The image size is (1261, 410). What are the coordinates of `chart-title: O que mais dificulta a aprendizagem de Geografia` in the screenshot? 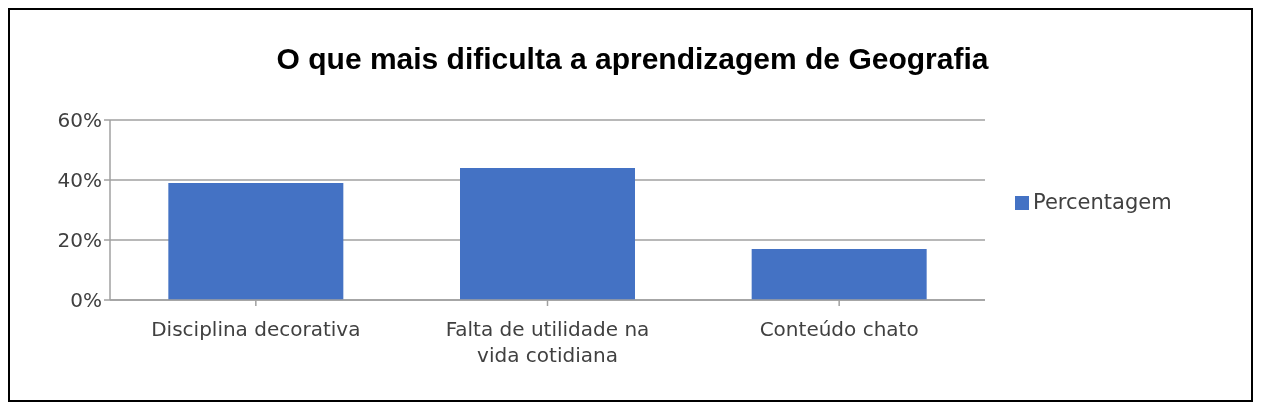 It's located at (632, 59).